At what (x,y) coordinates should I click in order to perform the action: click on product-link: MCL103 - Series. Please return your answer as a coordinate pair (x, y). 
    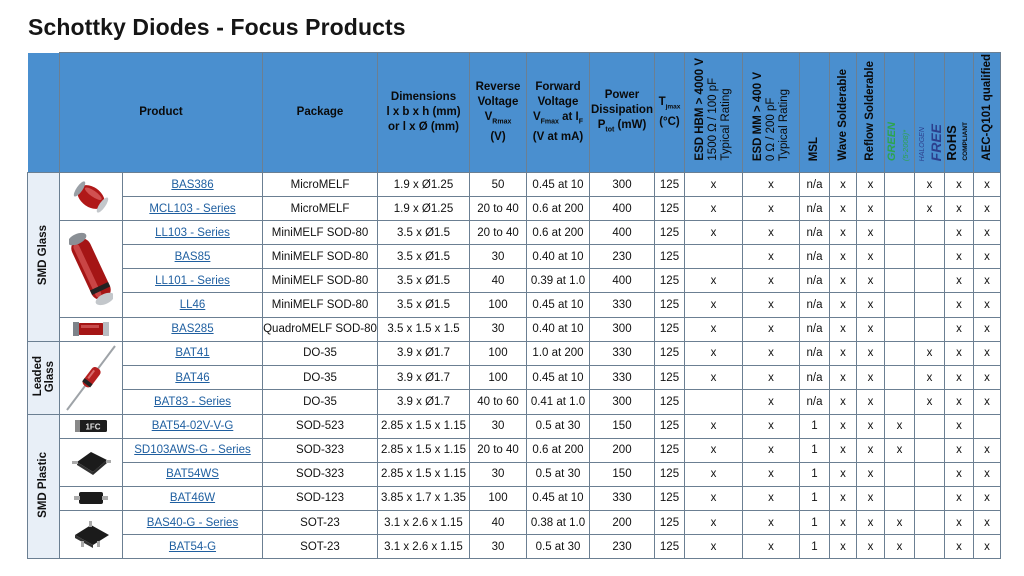
    Looking at the image, I should click on (192, 208).